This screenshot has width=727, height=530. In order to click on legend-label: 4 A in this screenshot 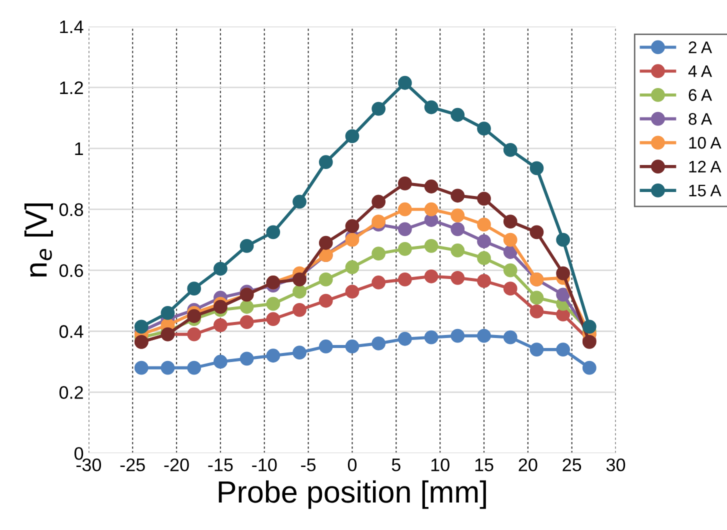, I will do `click(700, 71)`.